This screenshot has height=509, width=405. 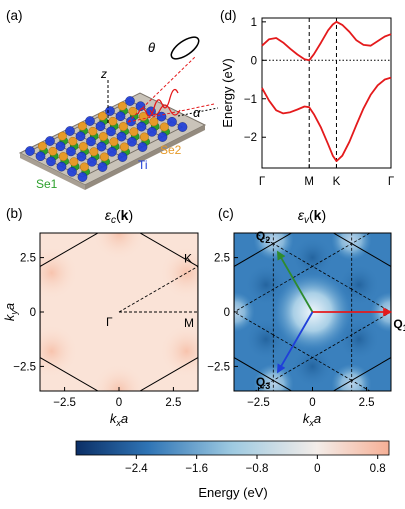 What do you see at coordinates (64, 403) in the screenshot?
I see `panel-b-xtick-label: −2.5` at bounding box center [64, 403].